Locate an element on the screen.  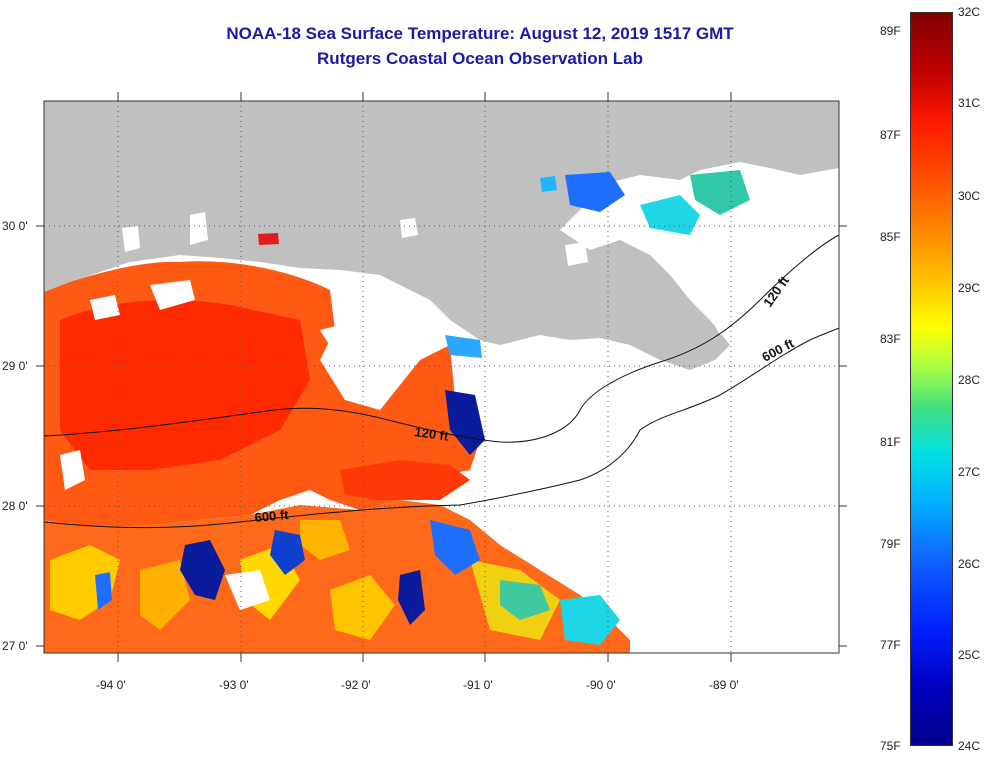
scale-label-c: 24C is located at coordinates (969, 746).